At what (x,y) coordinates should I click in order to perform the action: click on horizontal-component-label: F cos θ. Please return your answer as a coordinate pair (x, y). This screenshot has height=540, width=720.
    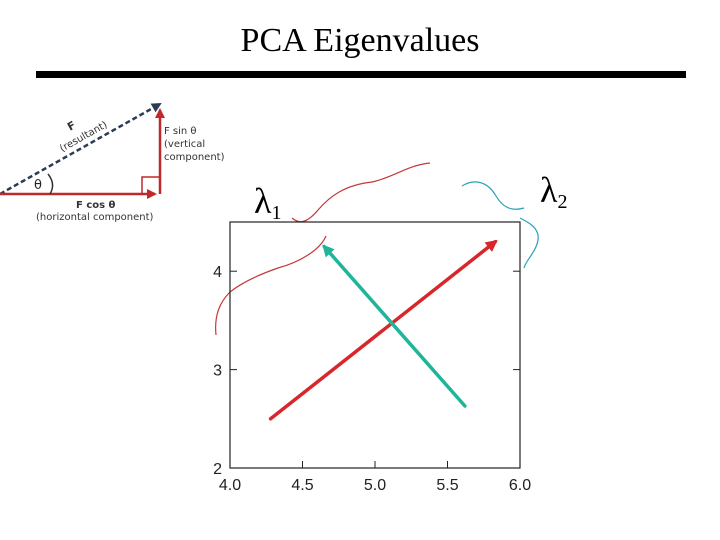
    Looking at the image, I should click on (96, 205).